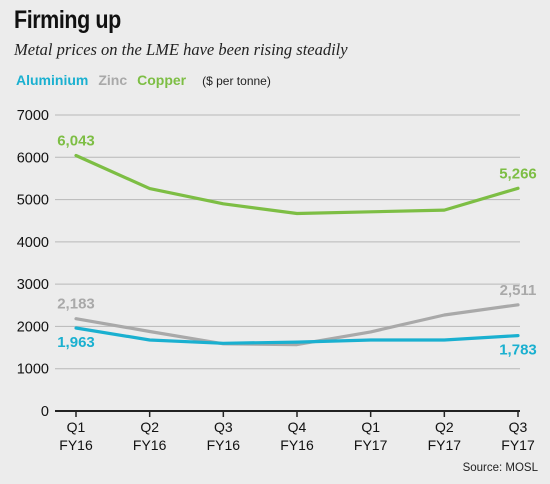 This screenshot has height=484, width=550. What do you see at coordinates (33, 158) in the screenshot?
I see `y-tick-label: 6000` at bounding box center [33, 158].